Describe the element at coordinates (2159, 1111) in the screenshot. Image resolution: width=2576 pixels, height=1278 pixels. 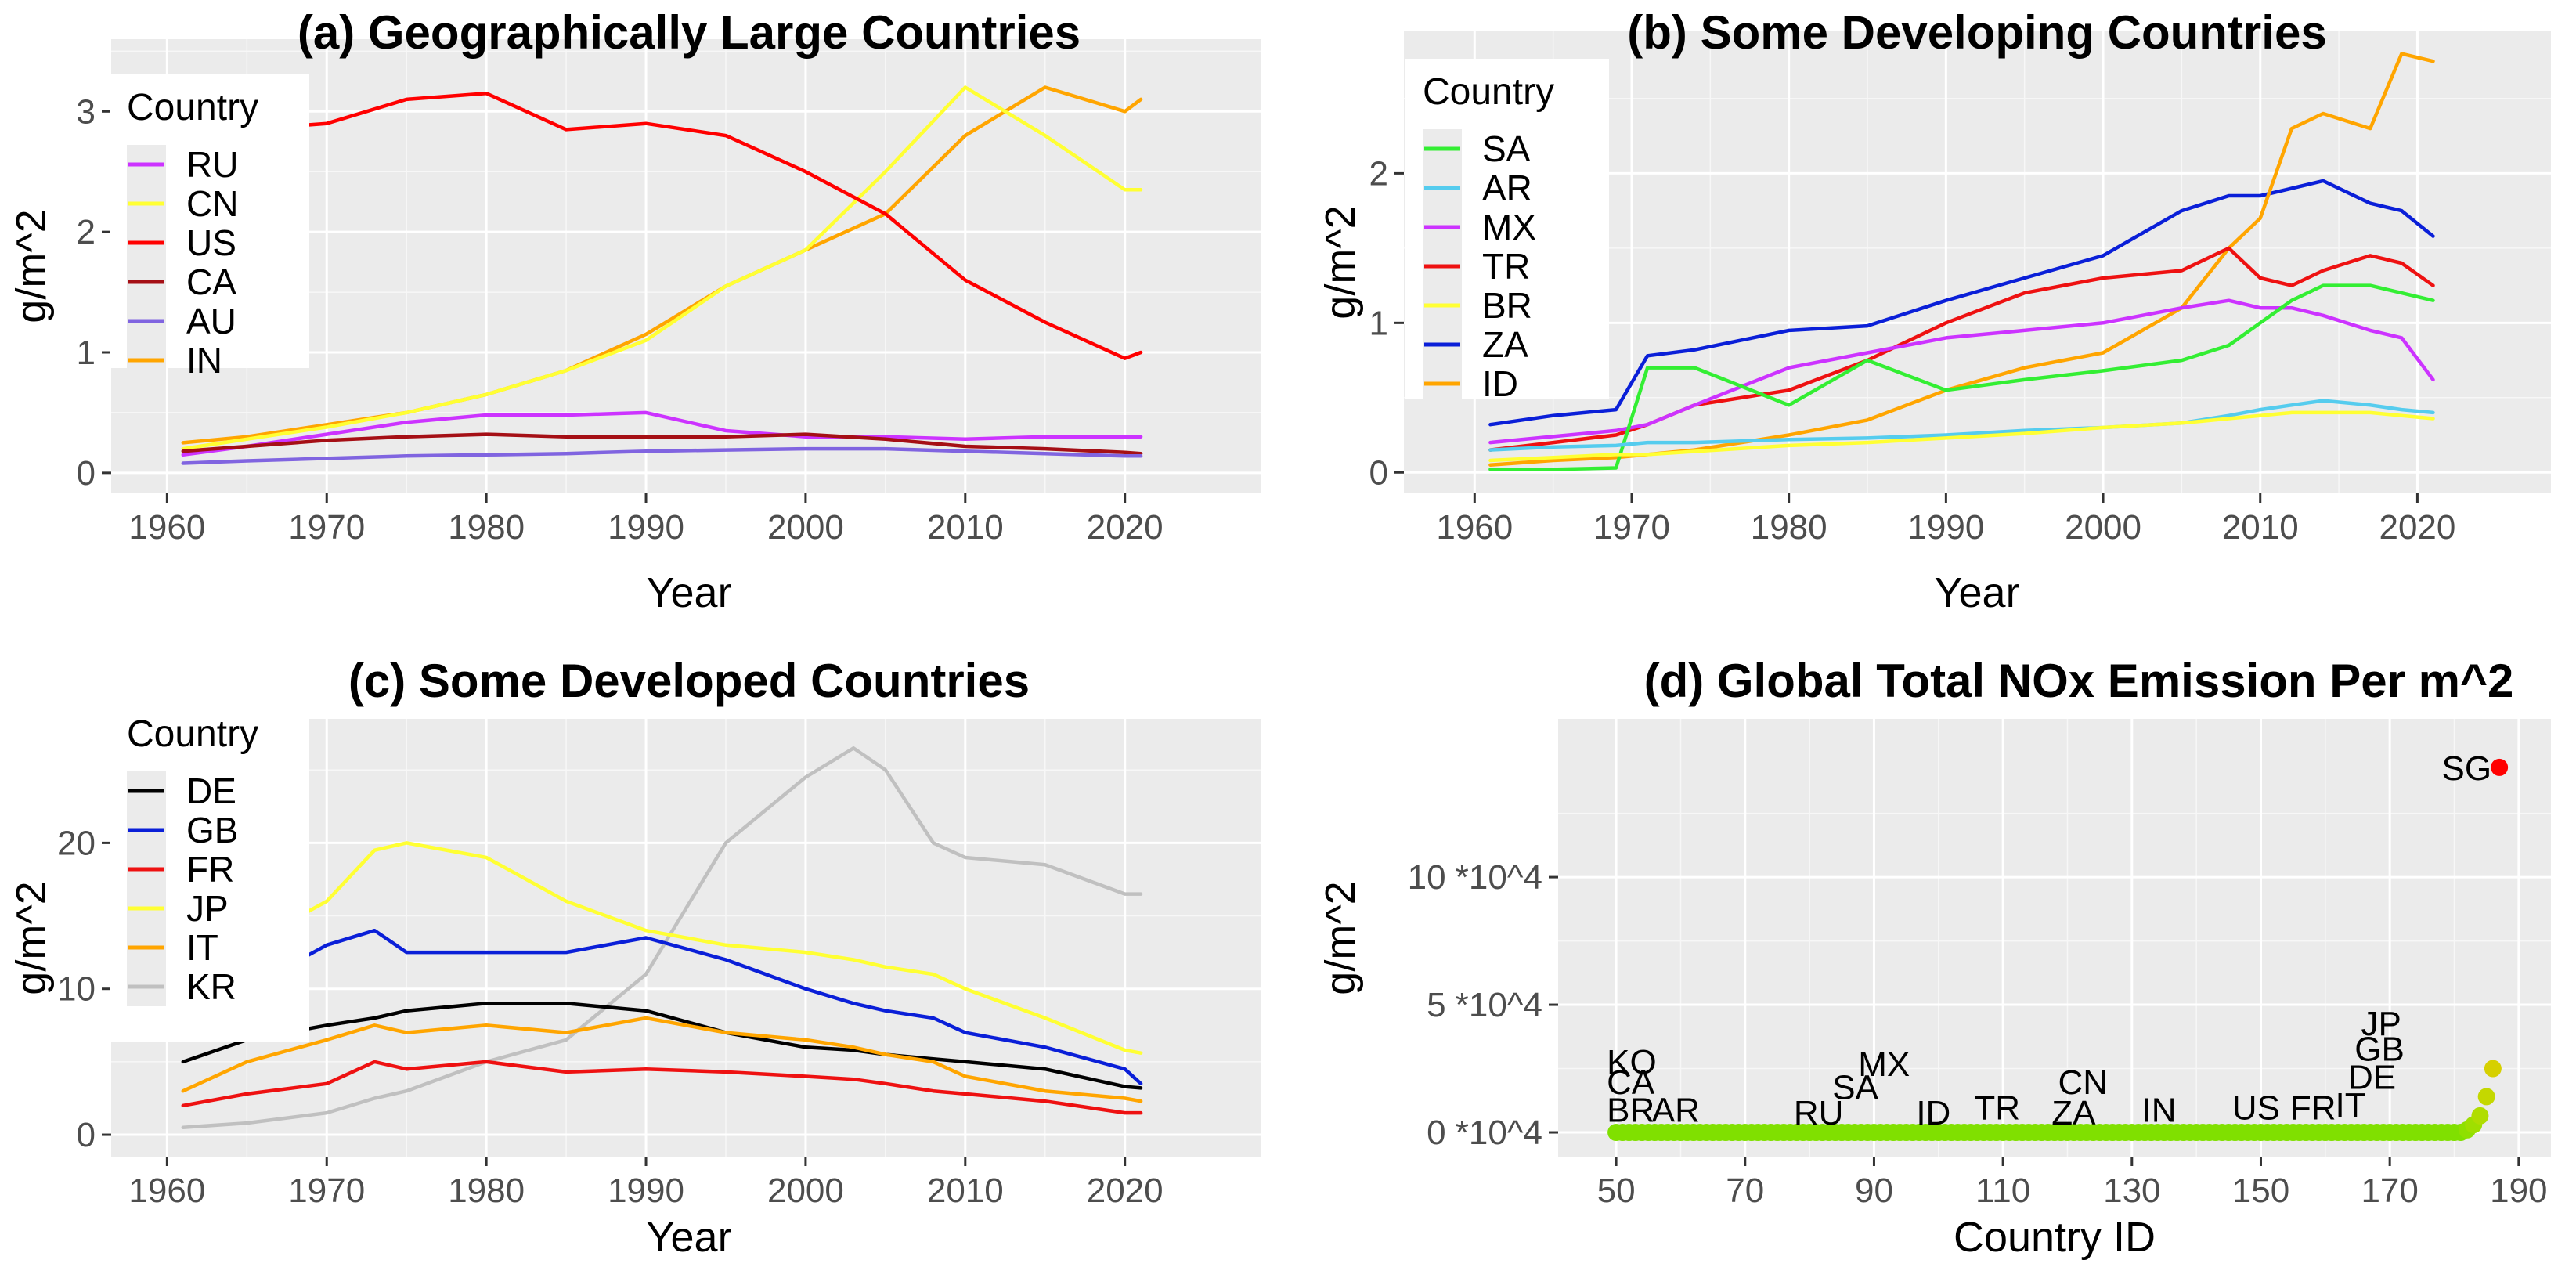
I see `point-label-in: IN` at that location.